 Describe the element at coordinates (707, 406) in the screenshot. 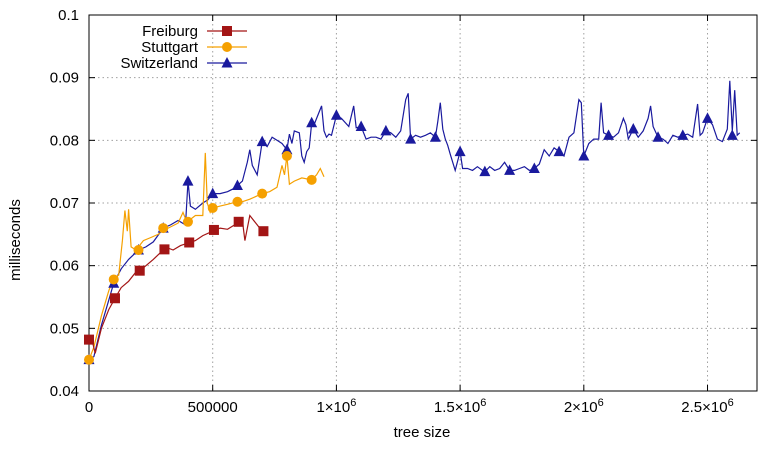

I see `x-tick-label: 2.5×10⁶` at that location.